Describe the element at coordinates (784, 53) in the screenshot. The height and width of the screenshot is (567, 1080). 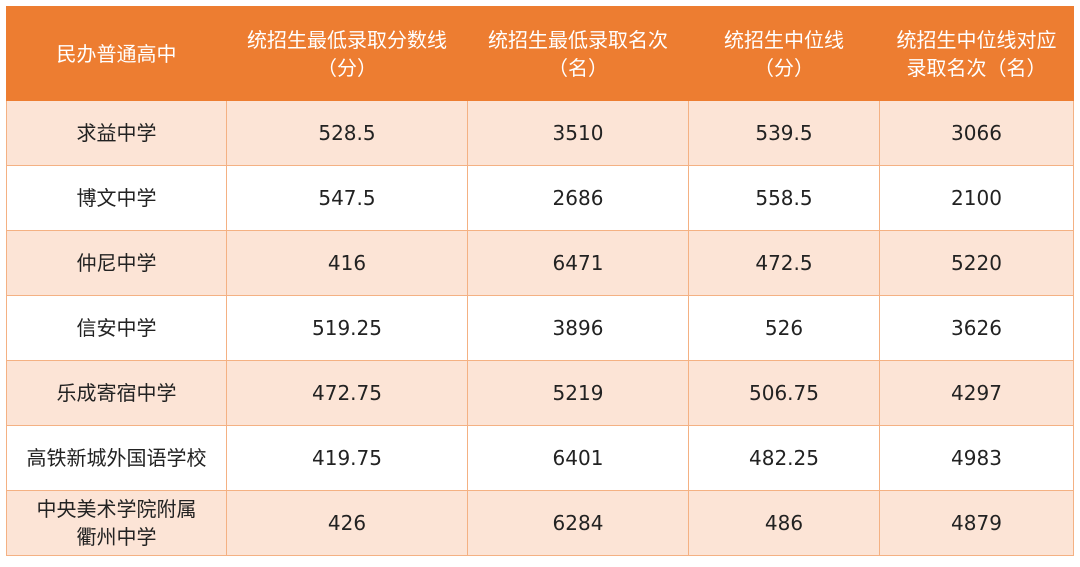
I see `header-cell: 统招生中位线 （分）` at that location.